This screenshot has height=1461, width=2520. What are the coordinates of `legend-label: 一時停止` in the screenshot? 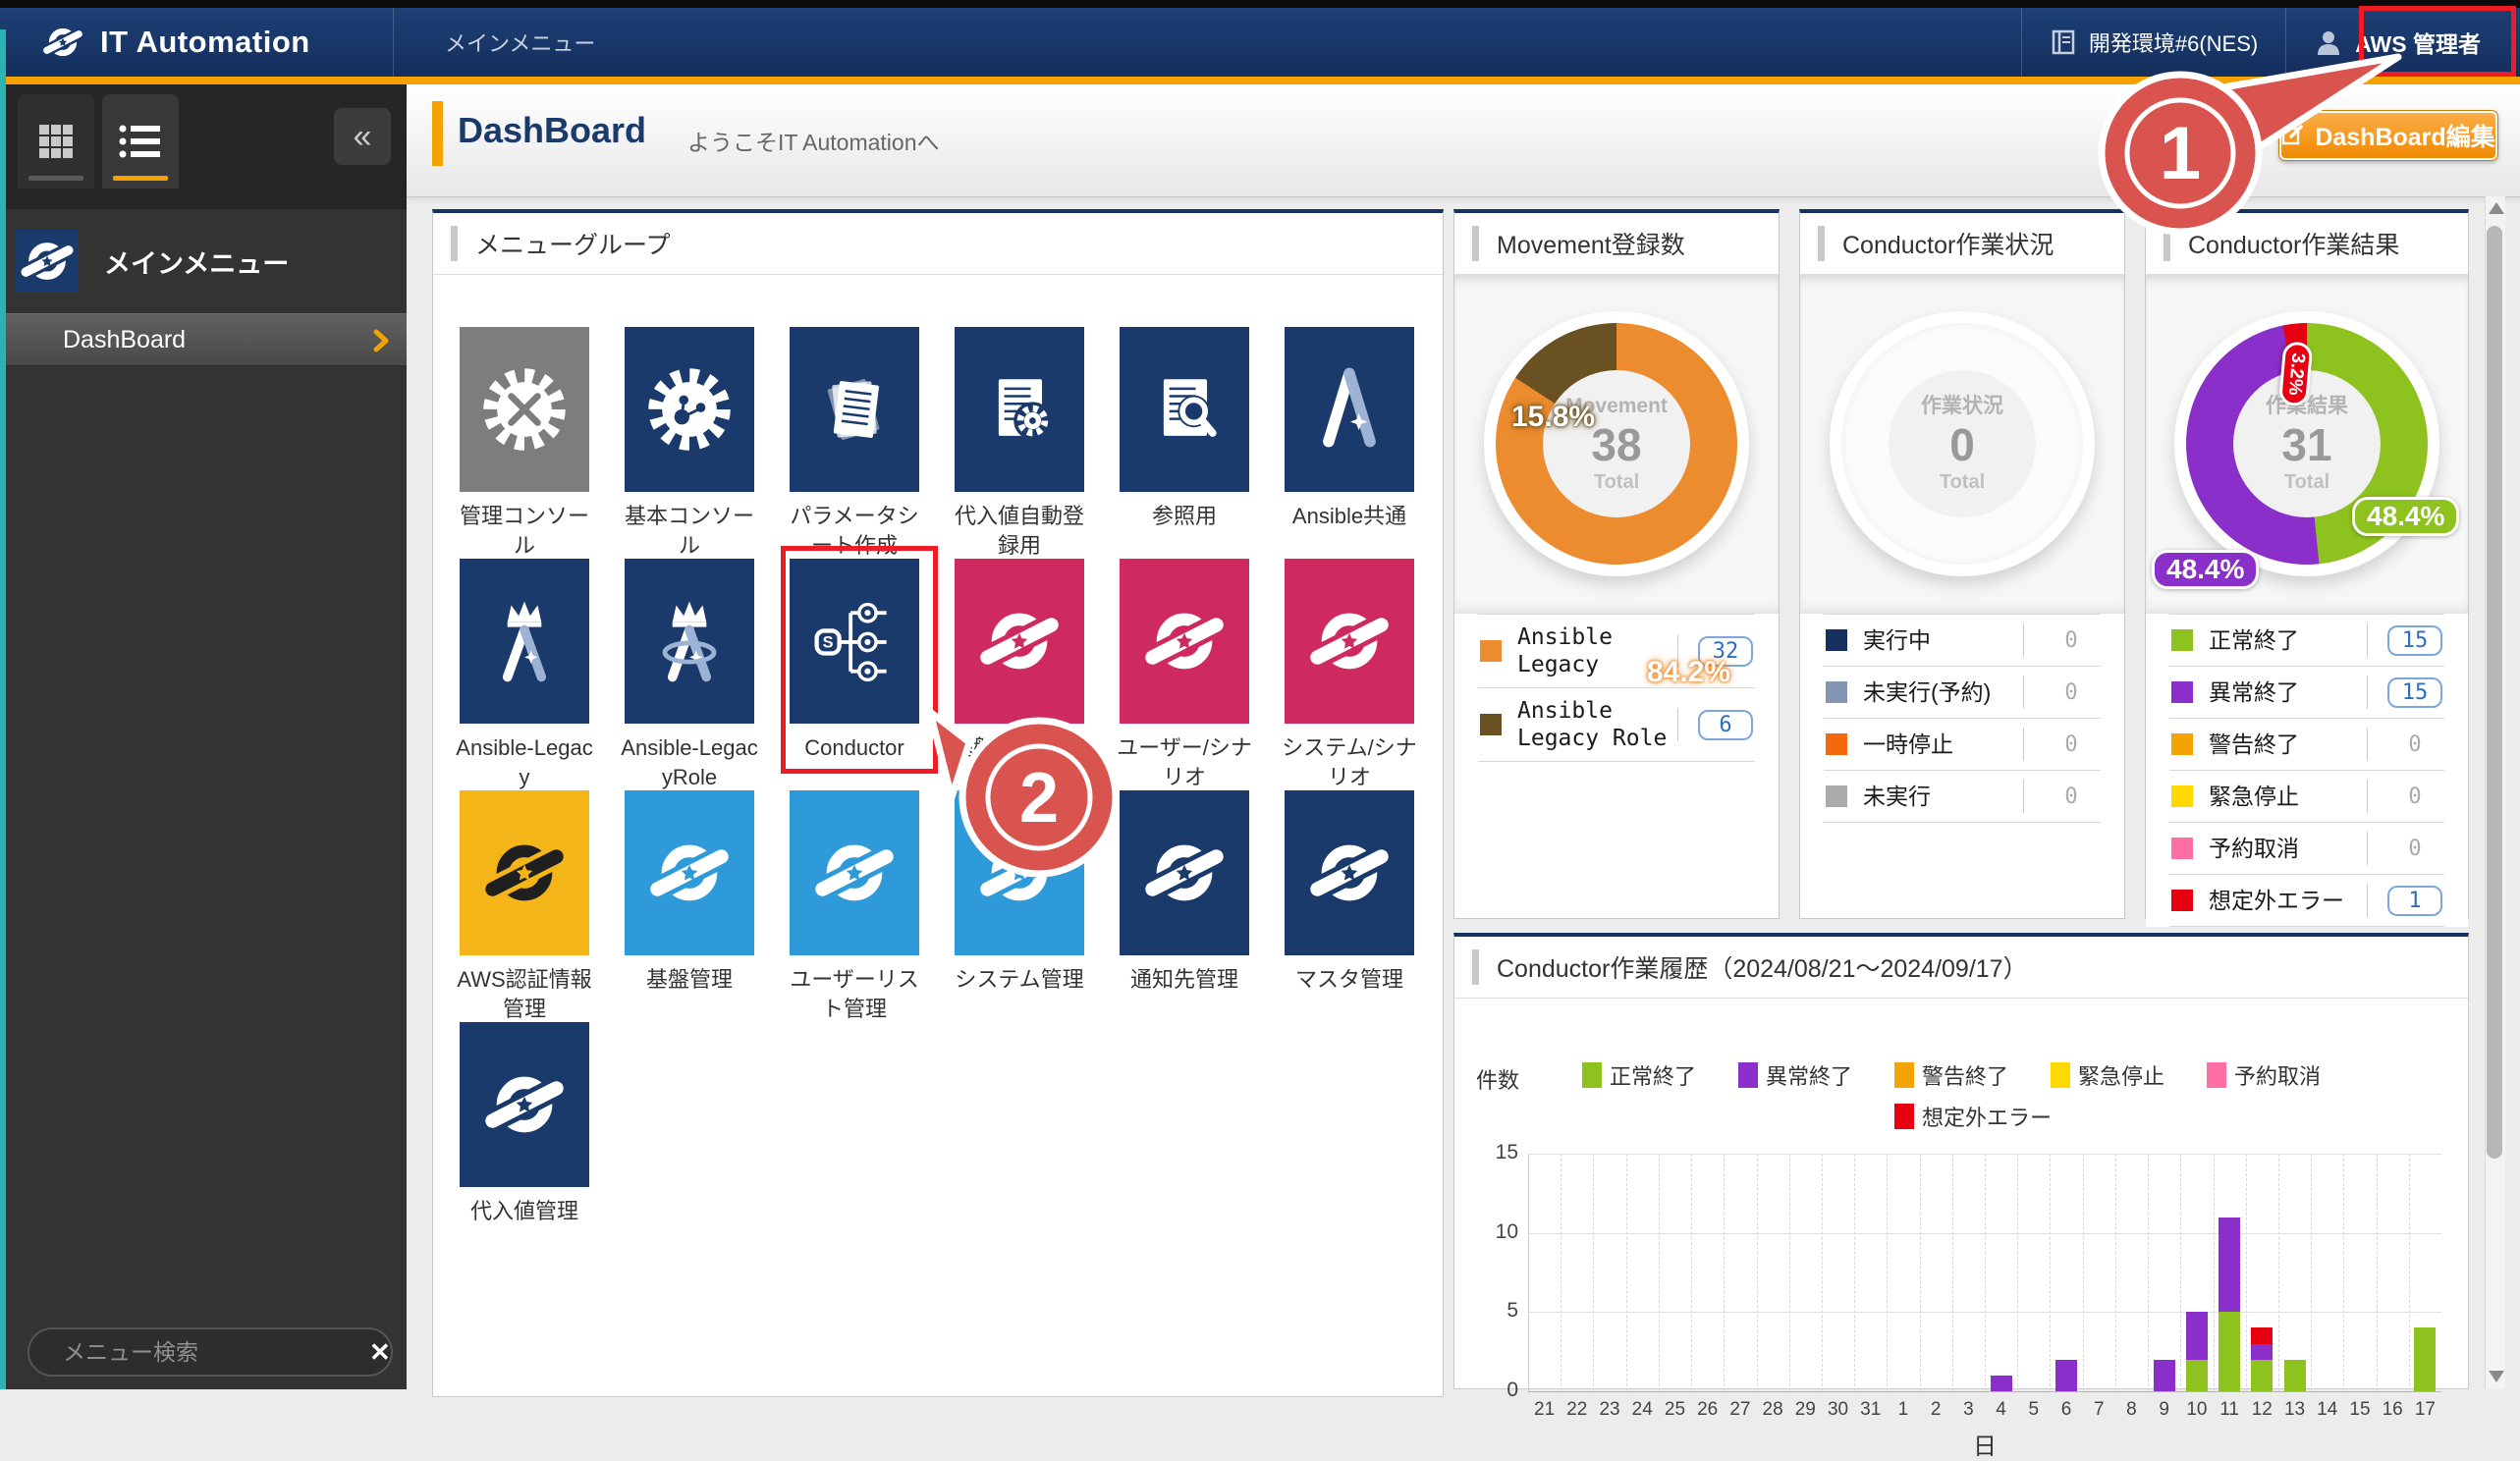 It's located at (1908, 744).